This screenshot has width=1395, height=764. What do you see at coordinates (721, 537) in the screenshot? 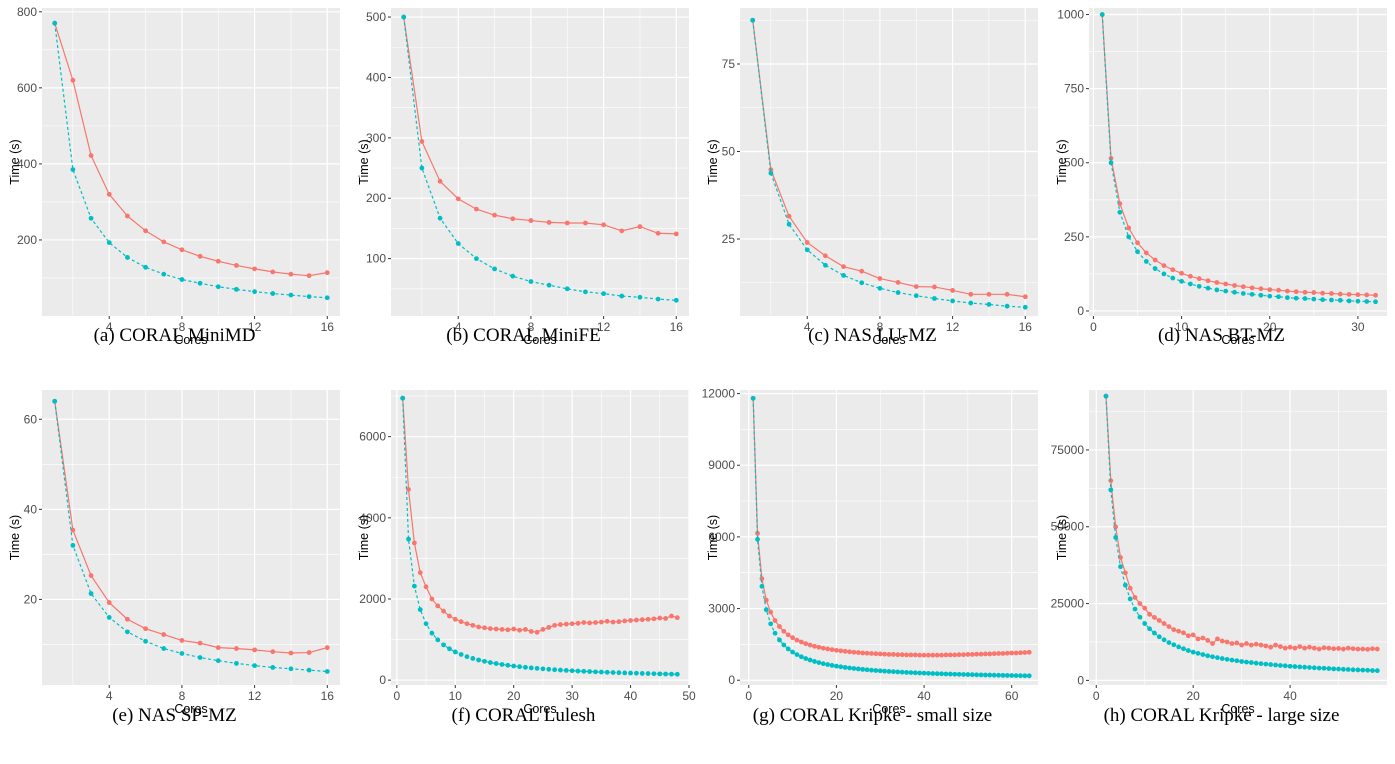
I see `y-tick-label: 6000` at bounding box center [721, 537].